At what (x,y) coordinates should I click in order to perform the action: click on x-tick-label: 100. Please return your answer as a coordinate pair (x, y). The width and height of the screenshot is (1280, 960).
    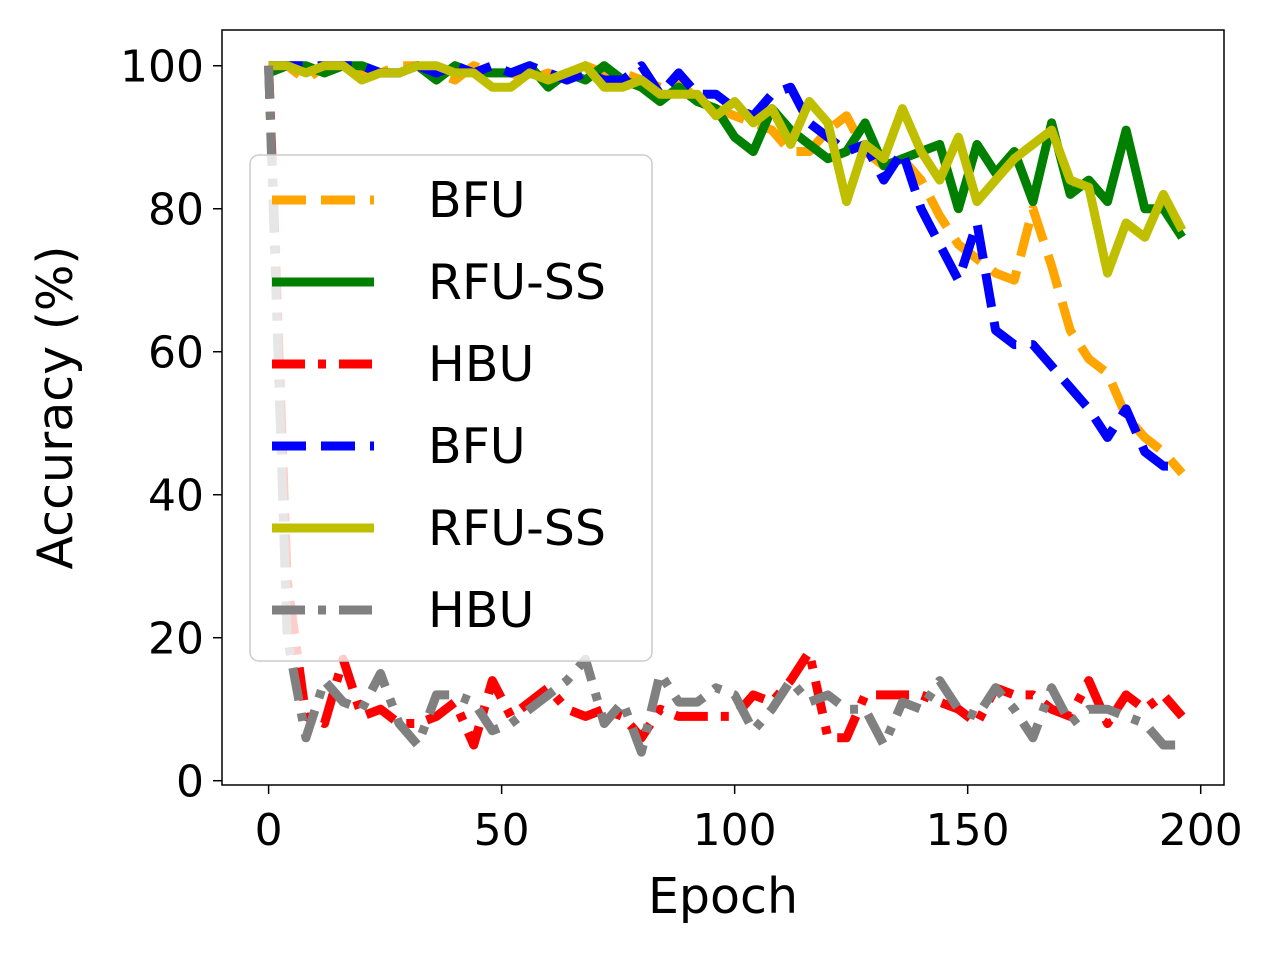
    Looking at the image, I should click on (735, 830).